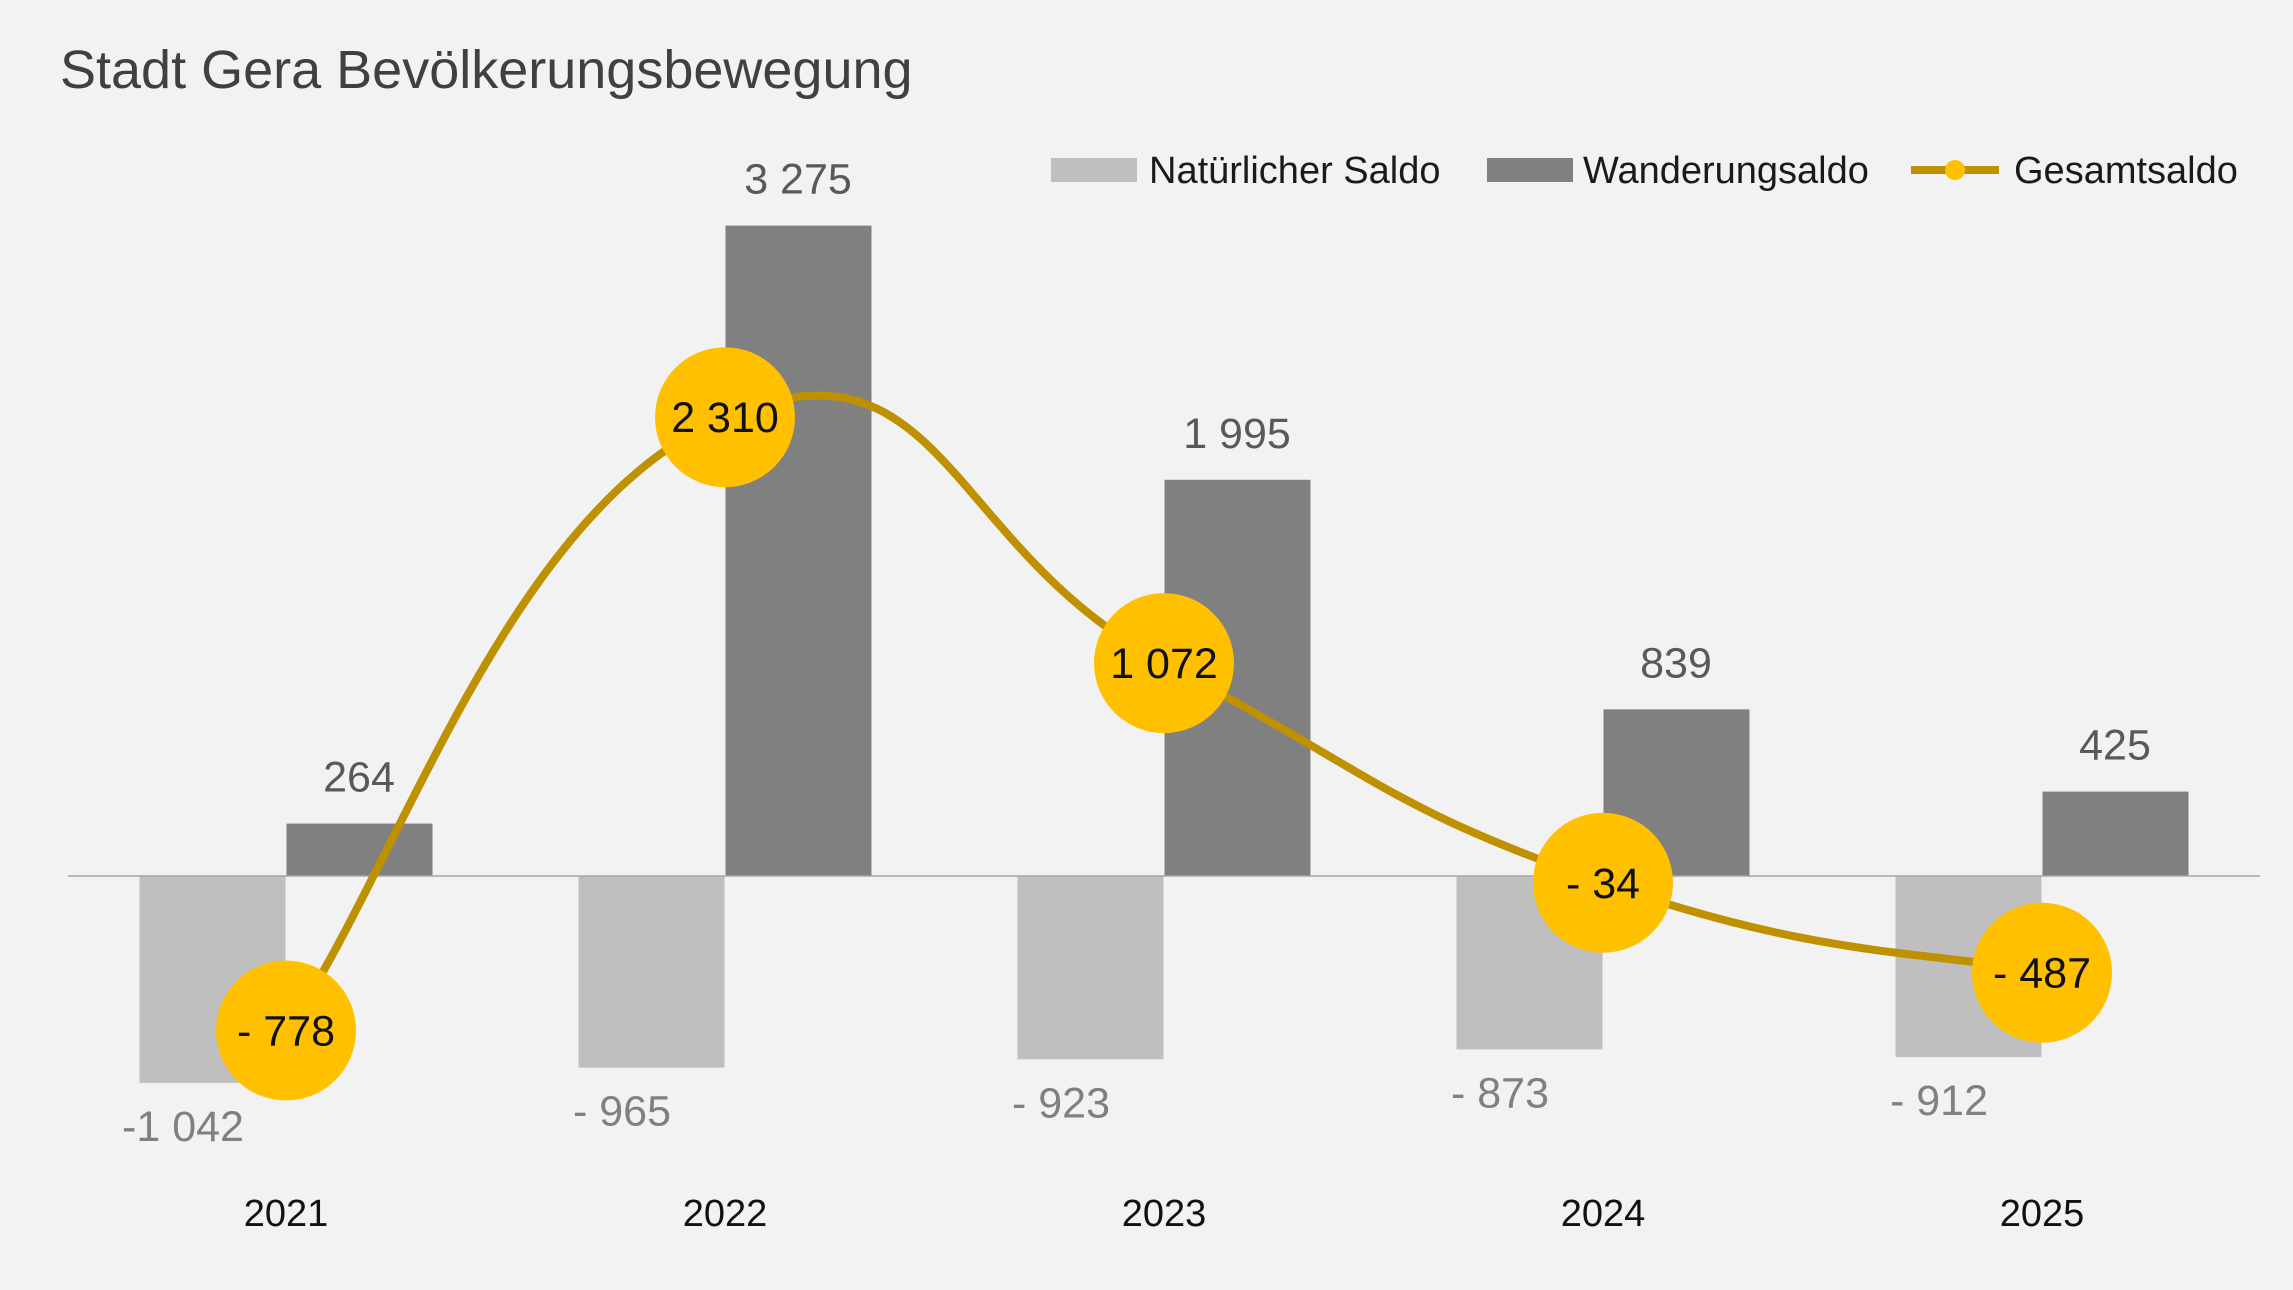  I want to click on legend-swatch-natuerlicher-saldo, so click(1094, 170).